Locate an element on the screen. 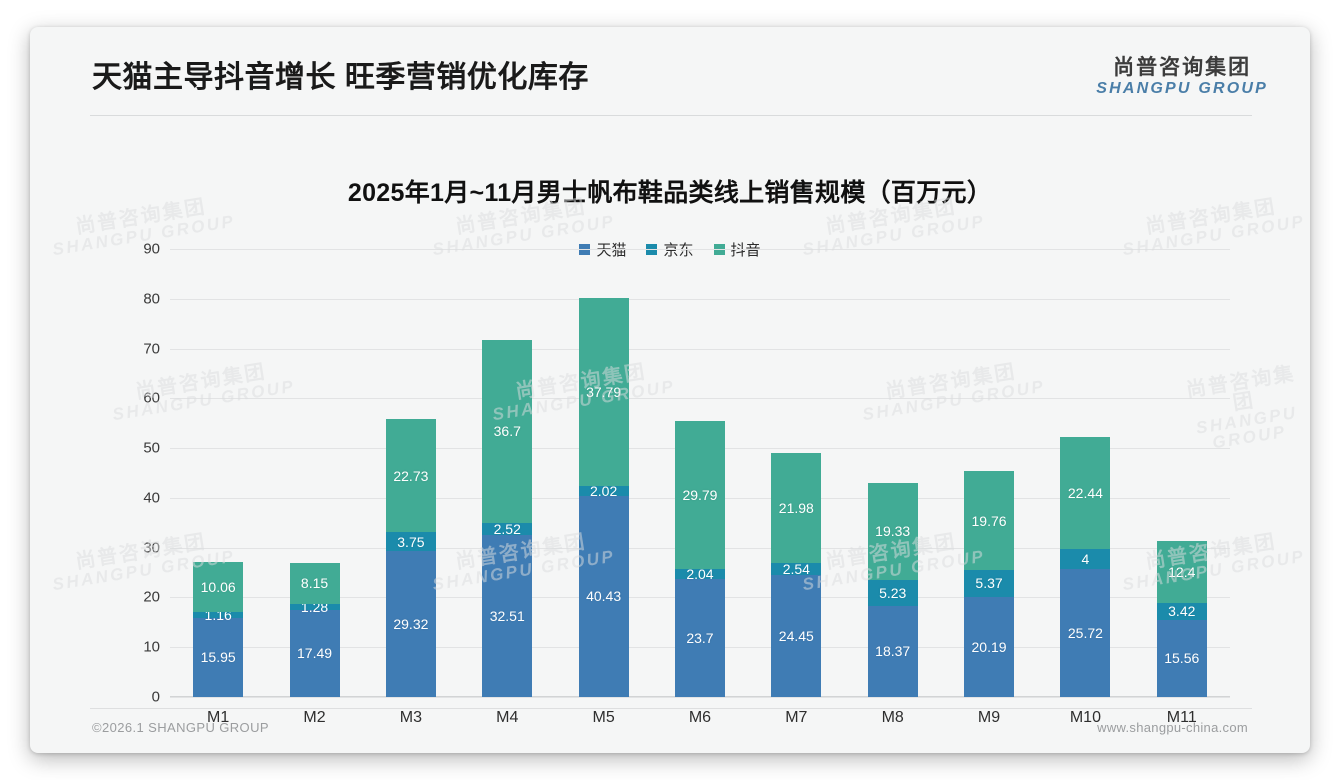 The image size is (1340, 780). bar-segment-抖音: 12.4 is located at coordinates (1181, 571).